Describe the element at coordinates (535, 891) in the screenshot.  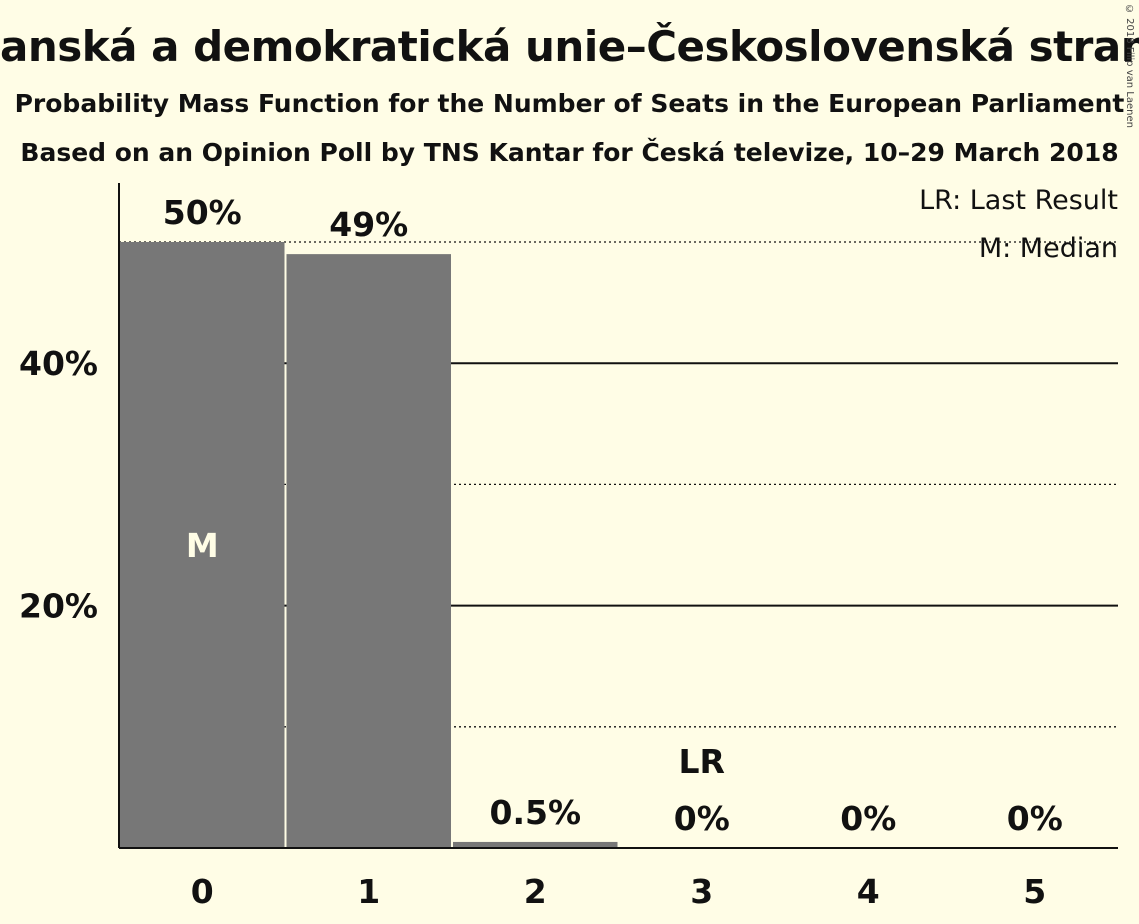
I see `x-tick-label: 2` at that location.